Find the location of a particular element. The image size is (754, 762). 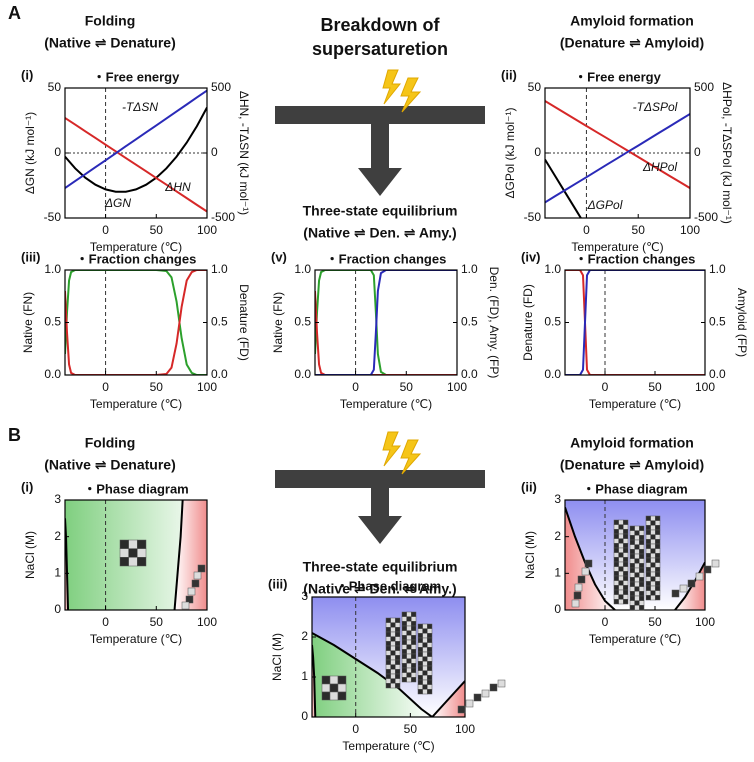

plot-frame is located at coordinates (386, 322).